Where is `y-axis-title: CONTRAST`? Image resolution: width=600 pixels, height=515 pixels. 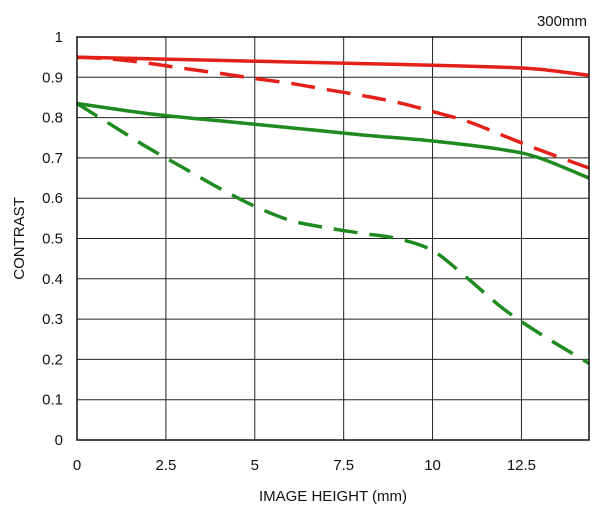
y-axis-title: CONTRAST is located at coordinates (19, 238).